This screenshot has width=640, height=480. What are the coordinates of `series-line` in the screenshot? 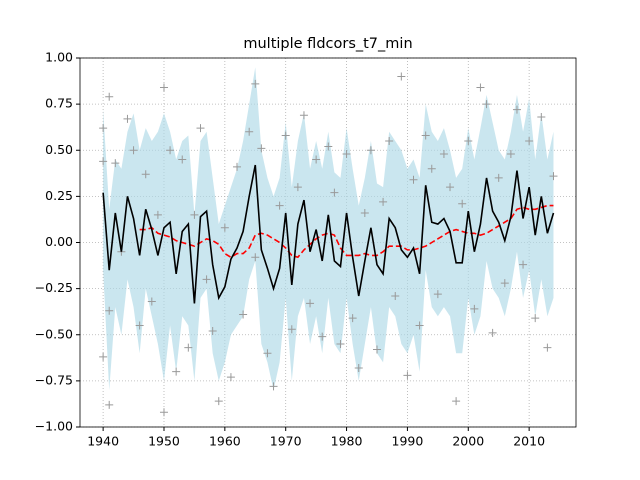 It's located at (346, 231).